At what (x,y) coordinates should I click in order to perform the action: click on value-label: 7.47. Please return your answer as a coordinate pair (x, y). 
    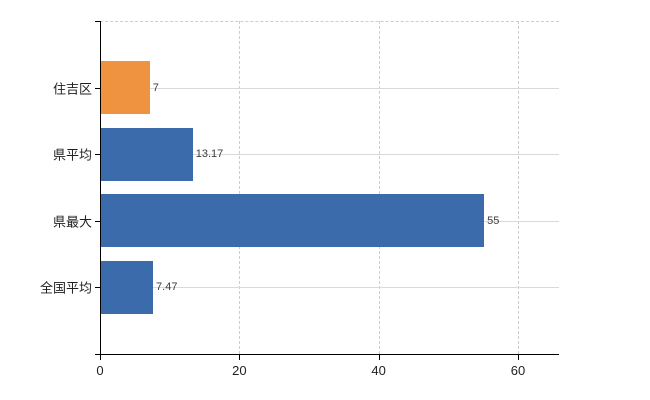
    Looking at the image, I should click on (167, 287).